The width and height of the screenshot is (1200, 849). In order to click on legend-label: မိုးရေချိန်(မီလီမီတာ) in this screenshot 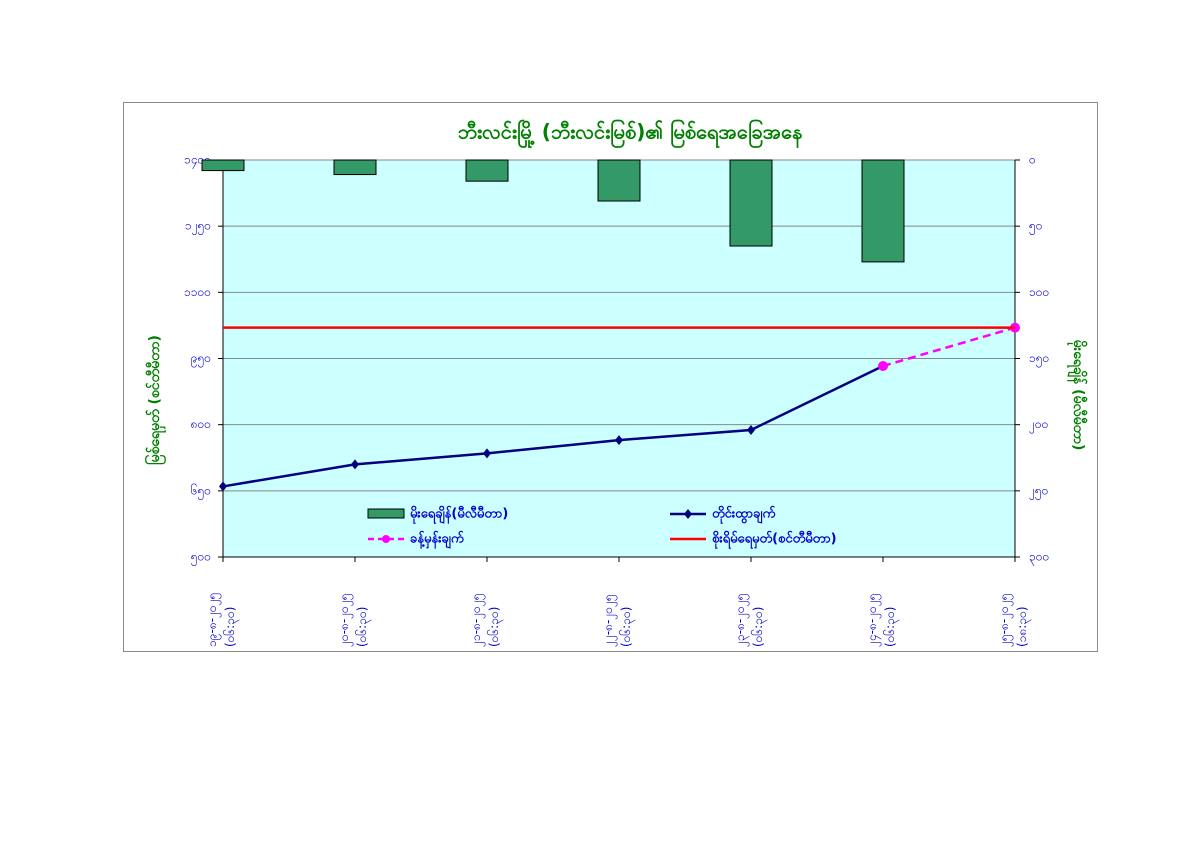, I will do `click(459, 515)`.